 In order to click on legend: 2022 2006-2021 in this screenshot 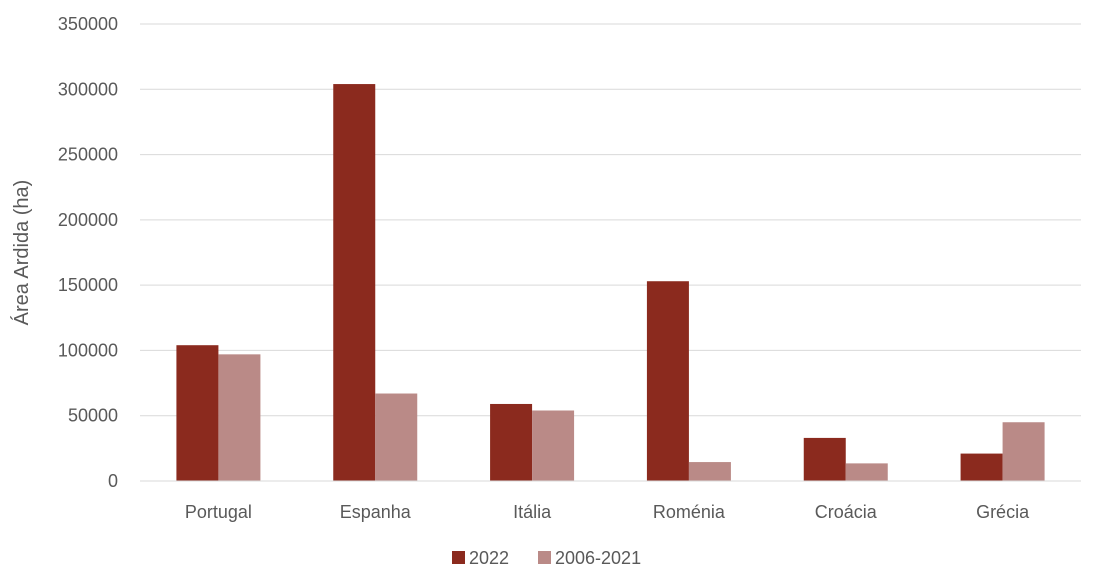, I will do `click(546, 558)`.